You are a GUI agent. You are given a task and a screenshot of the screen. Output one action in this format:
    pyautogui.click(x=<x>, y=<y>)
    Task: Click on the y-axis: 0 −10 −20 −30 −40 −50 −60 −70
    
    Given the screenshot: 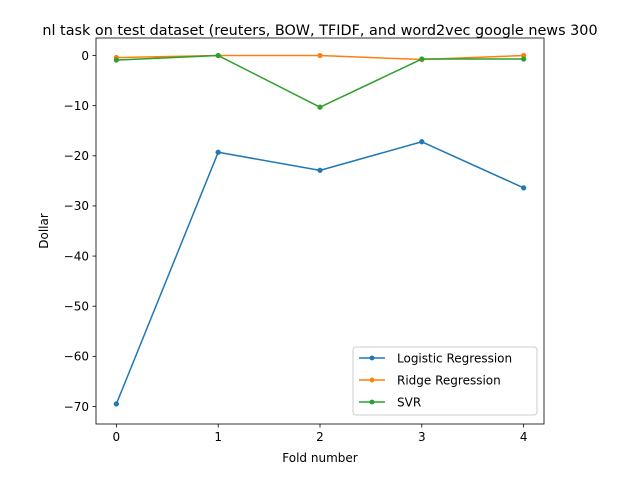 What is the action you would take?
    pyautogui.click(x=80, y=231)
    